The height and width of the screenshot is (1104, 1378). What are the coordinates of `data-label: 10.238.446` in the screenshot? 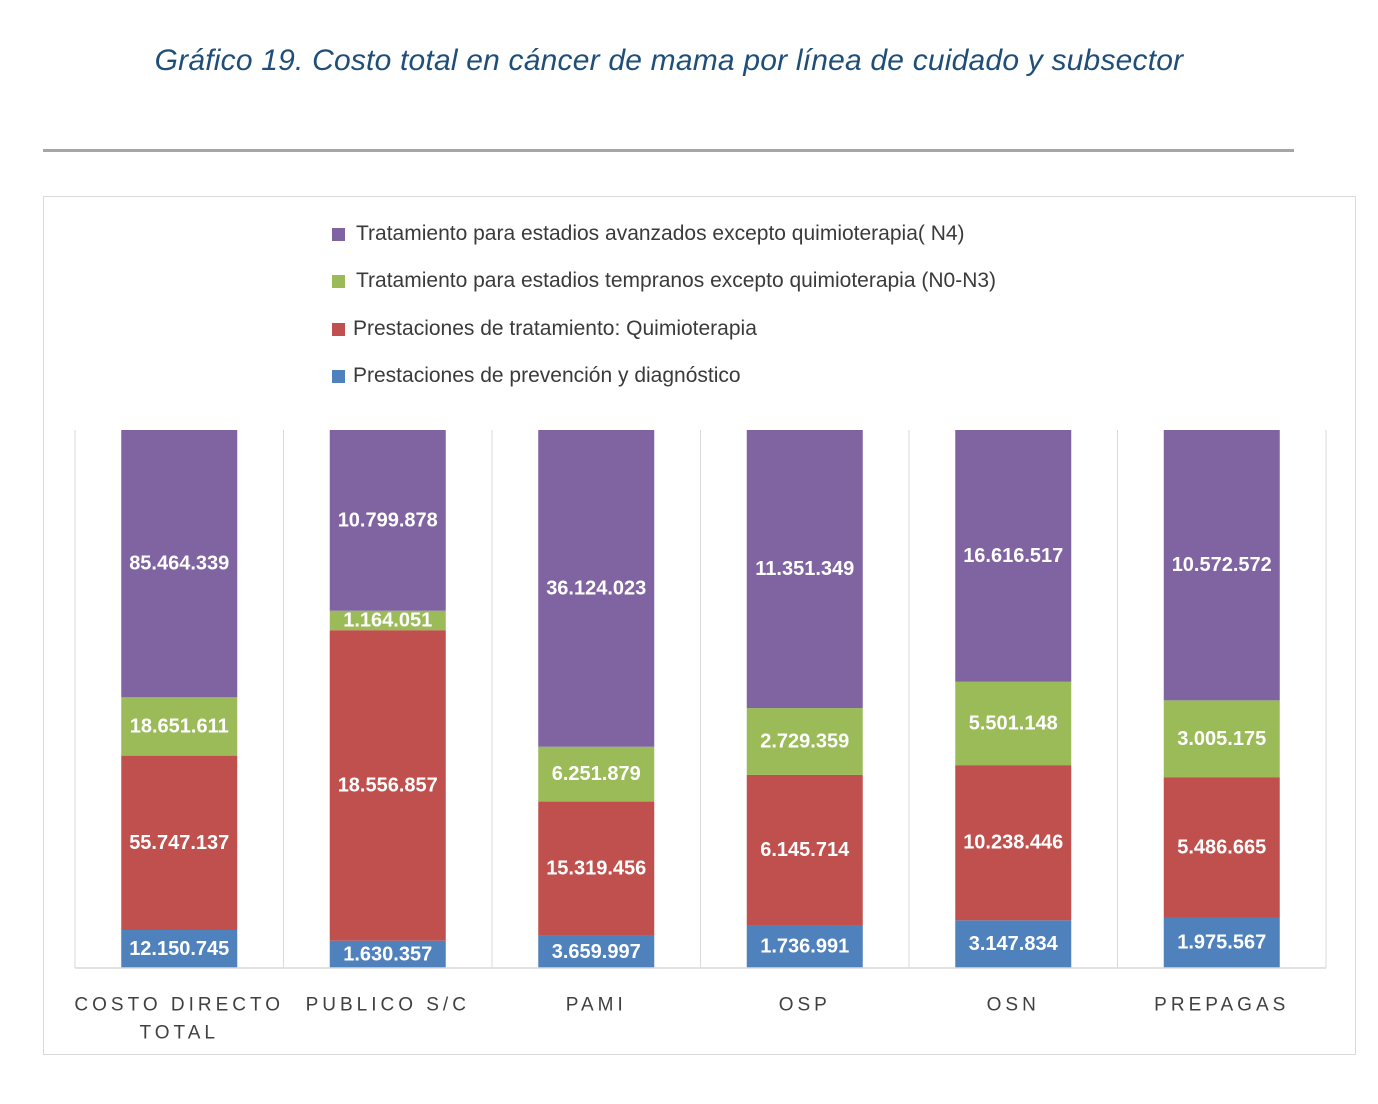 It's located at (1013, 843).